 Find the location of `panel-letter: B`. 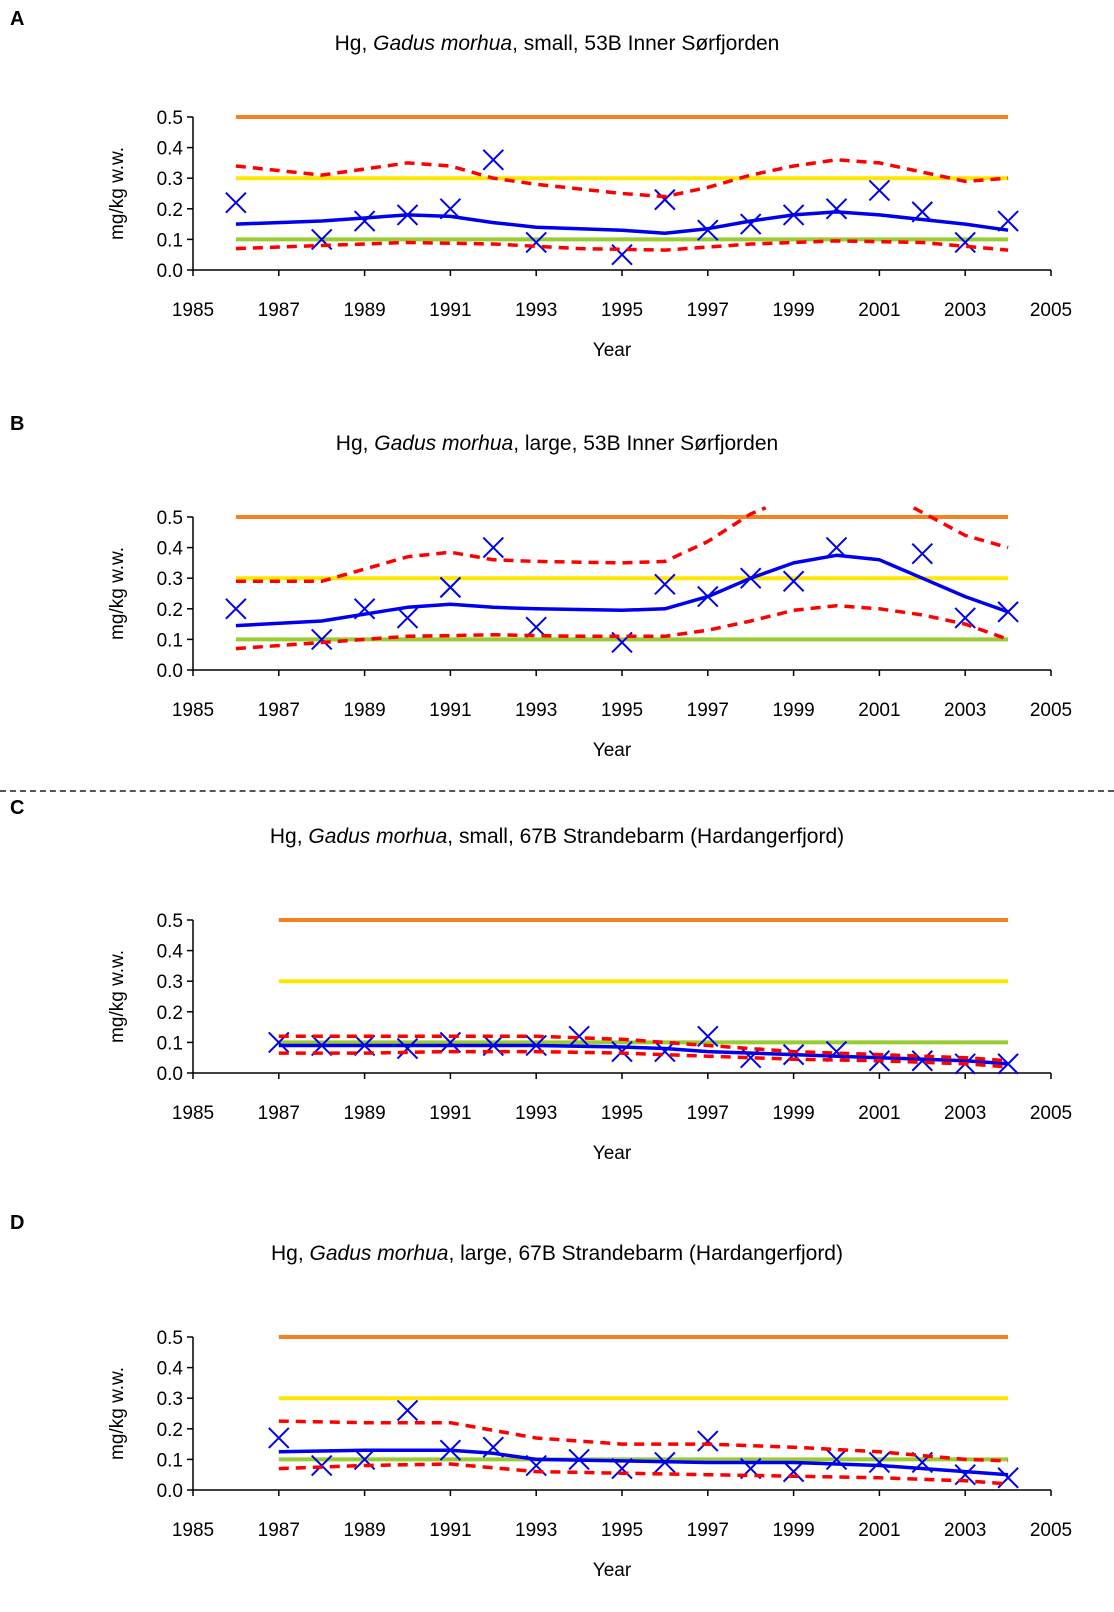

panel-letter: B is located at coordinates (17, 424).